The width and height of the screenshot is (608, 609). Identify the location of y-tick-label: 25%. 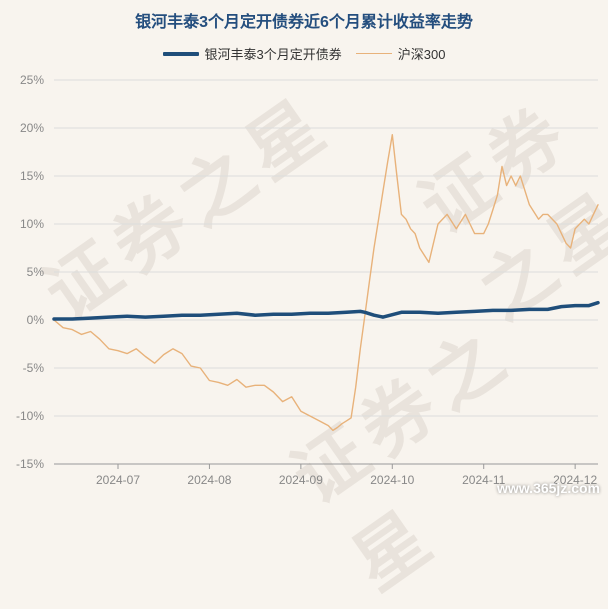
(32, 80).